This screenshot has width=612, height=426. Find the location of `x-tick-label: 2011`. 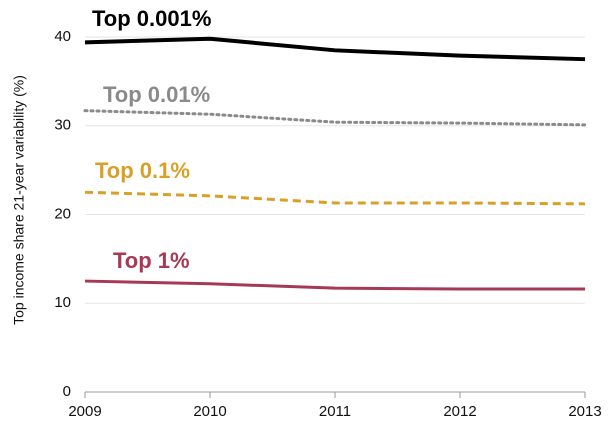

x-tick-label: 2011 is located at coordinates (335, 411).